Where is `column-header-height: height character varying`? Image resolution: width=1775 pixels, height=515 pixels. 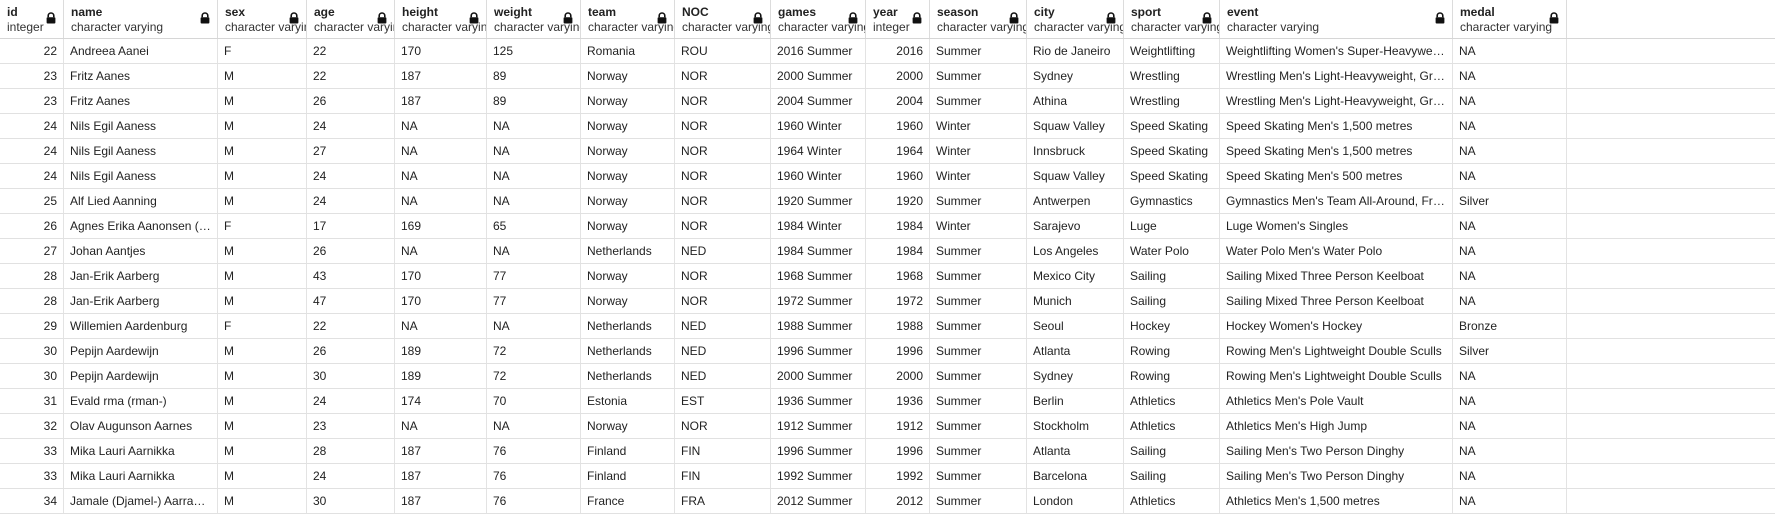
column-header-height: height character varying is located at coordinates (441, 19).